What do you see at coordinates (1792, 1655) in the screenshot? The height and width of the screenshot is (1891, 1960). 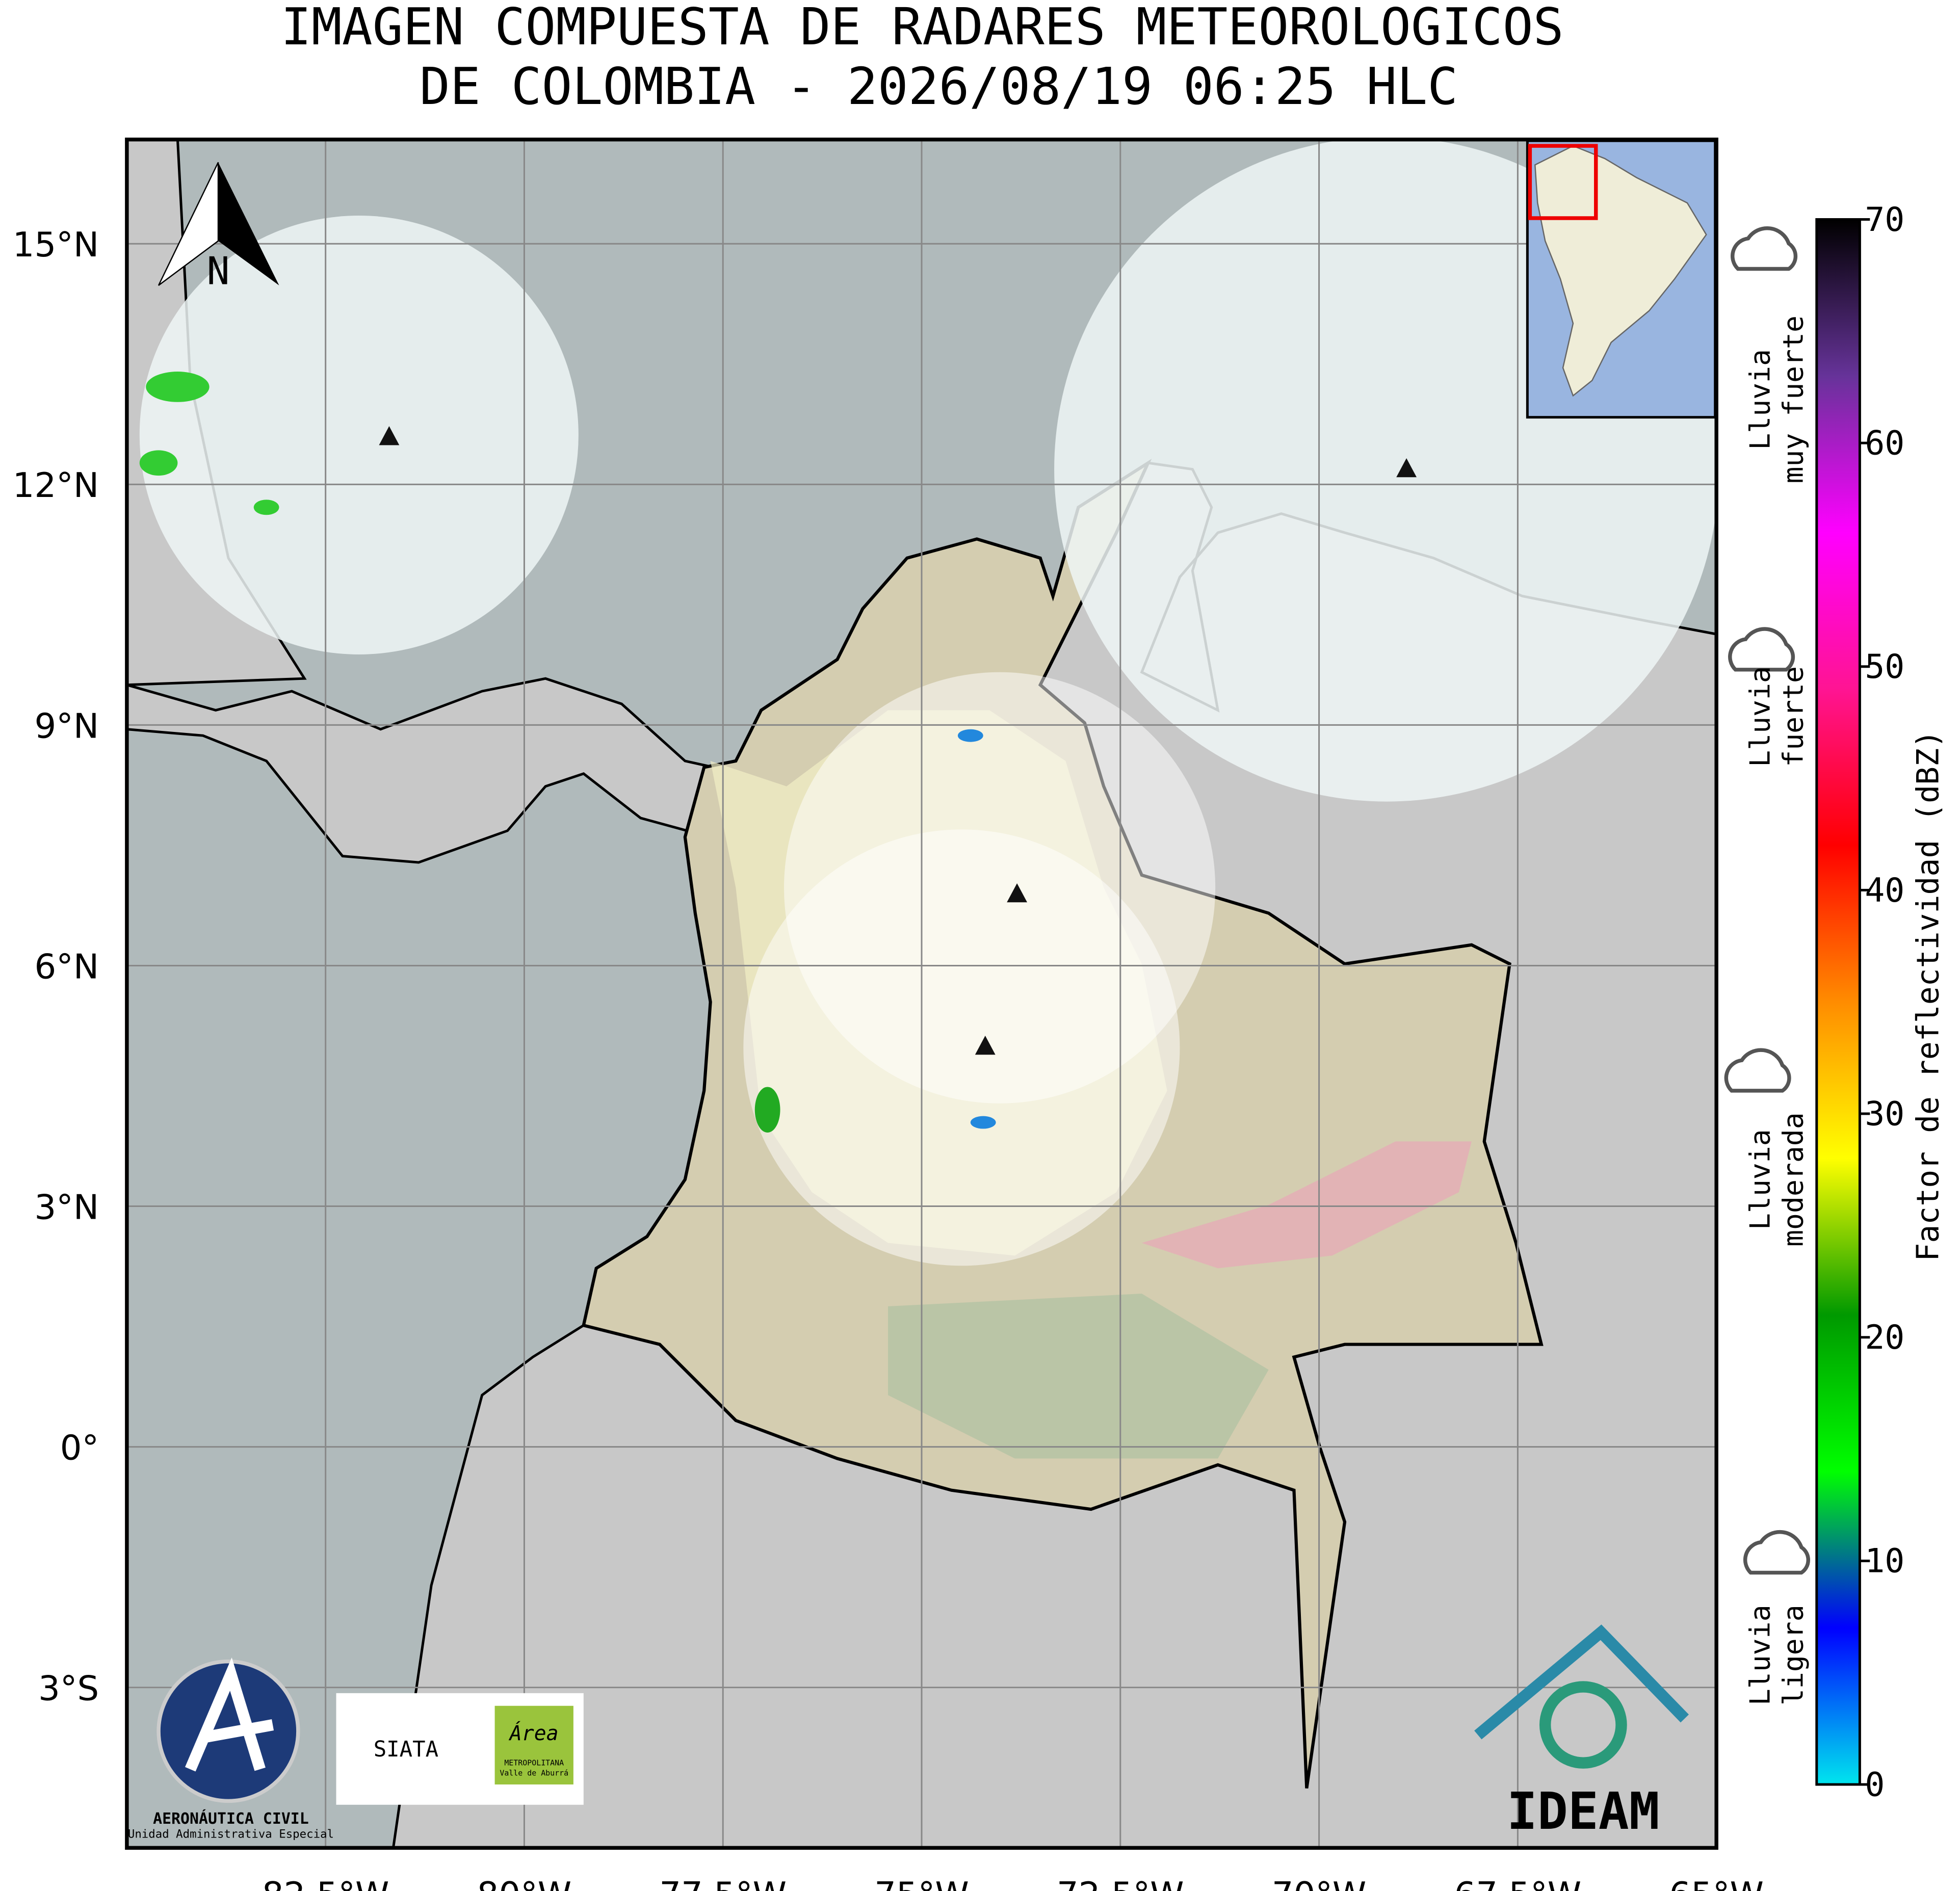 I see `rain-label: ligera` at bounding box center [1792, 1655].